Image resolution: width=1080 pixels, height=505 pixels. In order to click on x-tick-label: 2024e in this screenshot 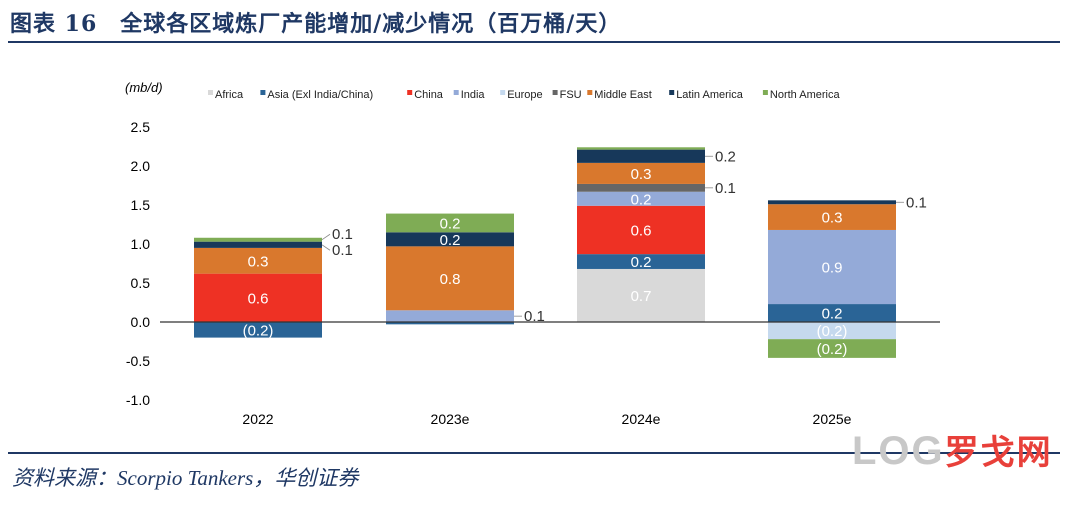, I will do `click(641, 419)`.